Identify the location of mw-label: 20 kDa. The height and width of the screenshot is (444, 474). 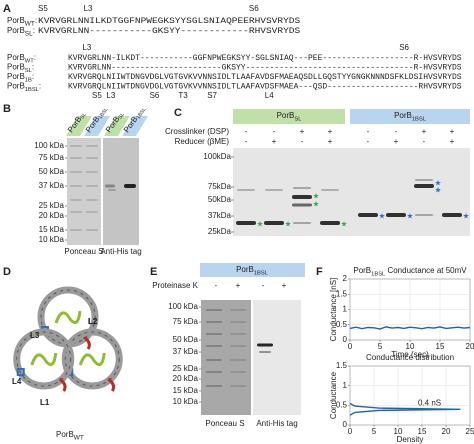
(52, 215).